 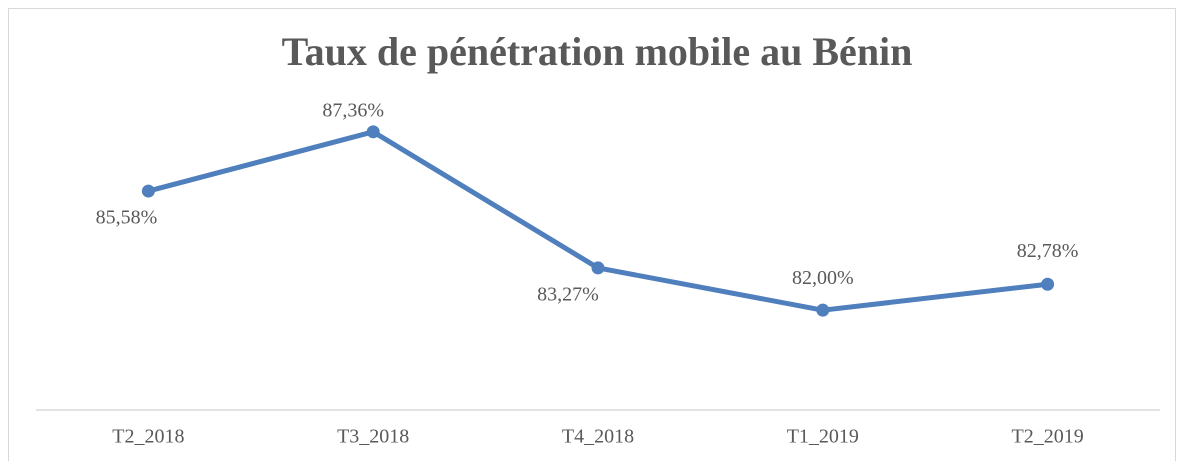 What do you see at coordinates (148, 437) in the screenshot?
I see `x-tick-label: T2_2018` at bounding box center [148, 437].